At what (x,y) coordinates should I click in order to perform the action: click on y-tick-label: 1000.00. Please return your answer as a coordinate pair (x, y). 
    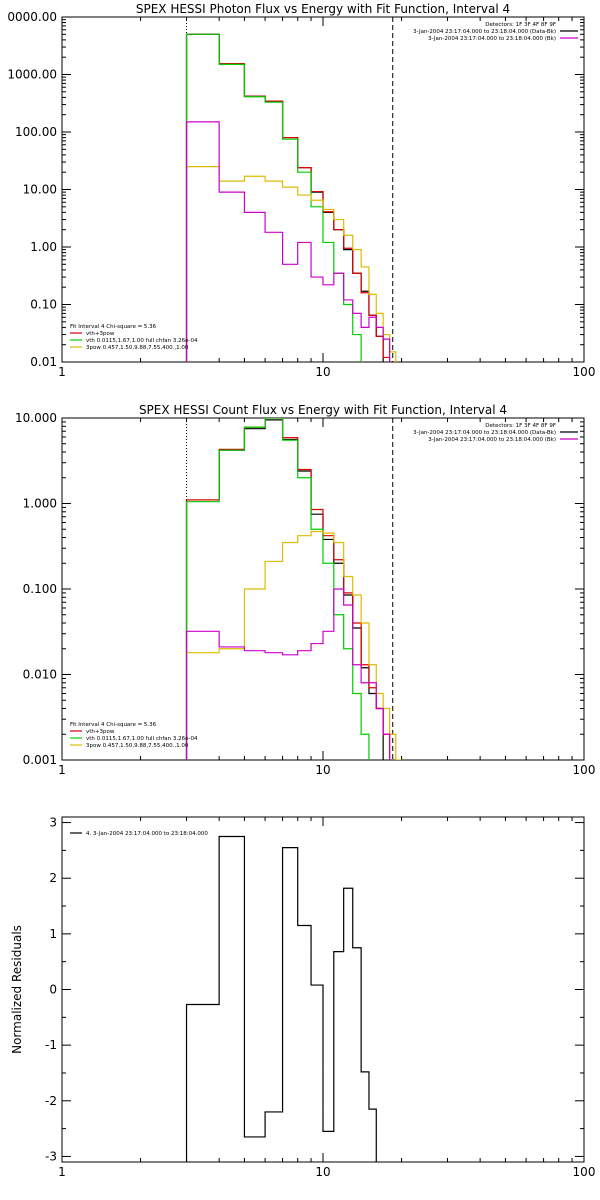
    Looking at the image, I should click on (32, 75).